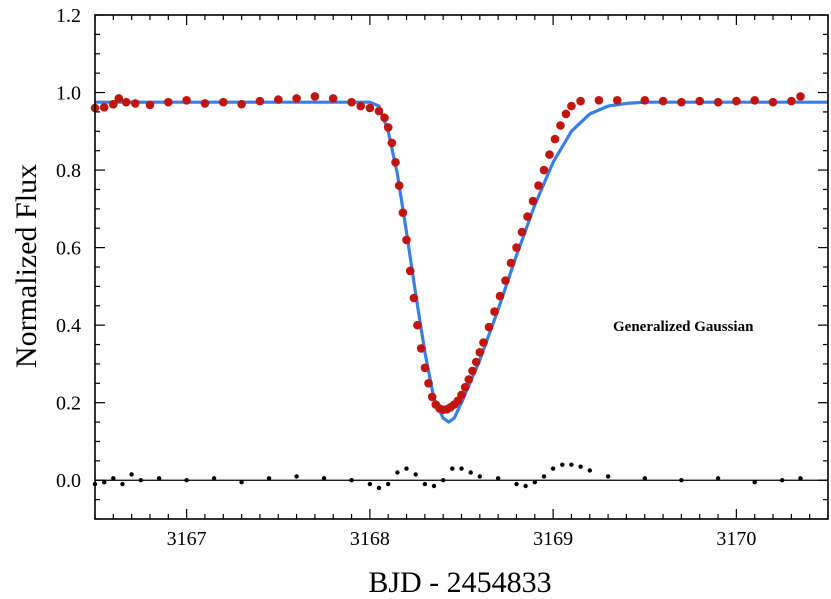  I want to click on x-tick-label: 3170, so click(736, 539).